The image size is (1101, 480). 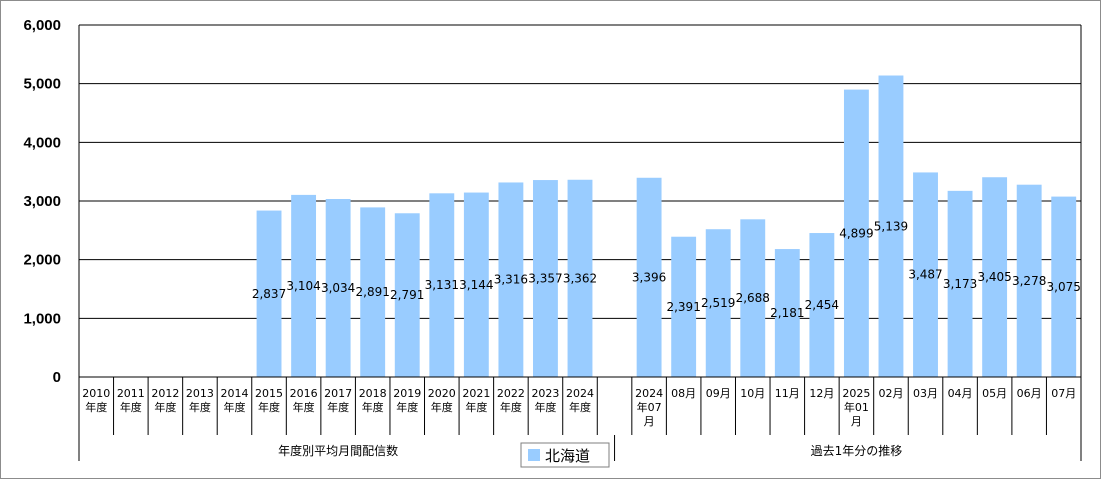 What do you see at coordinates (545, 393) in the screenshot?
I see `x-tick-label: 2023` at bounding box center [545, 393].